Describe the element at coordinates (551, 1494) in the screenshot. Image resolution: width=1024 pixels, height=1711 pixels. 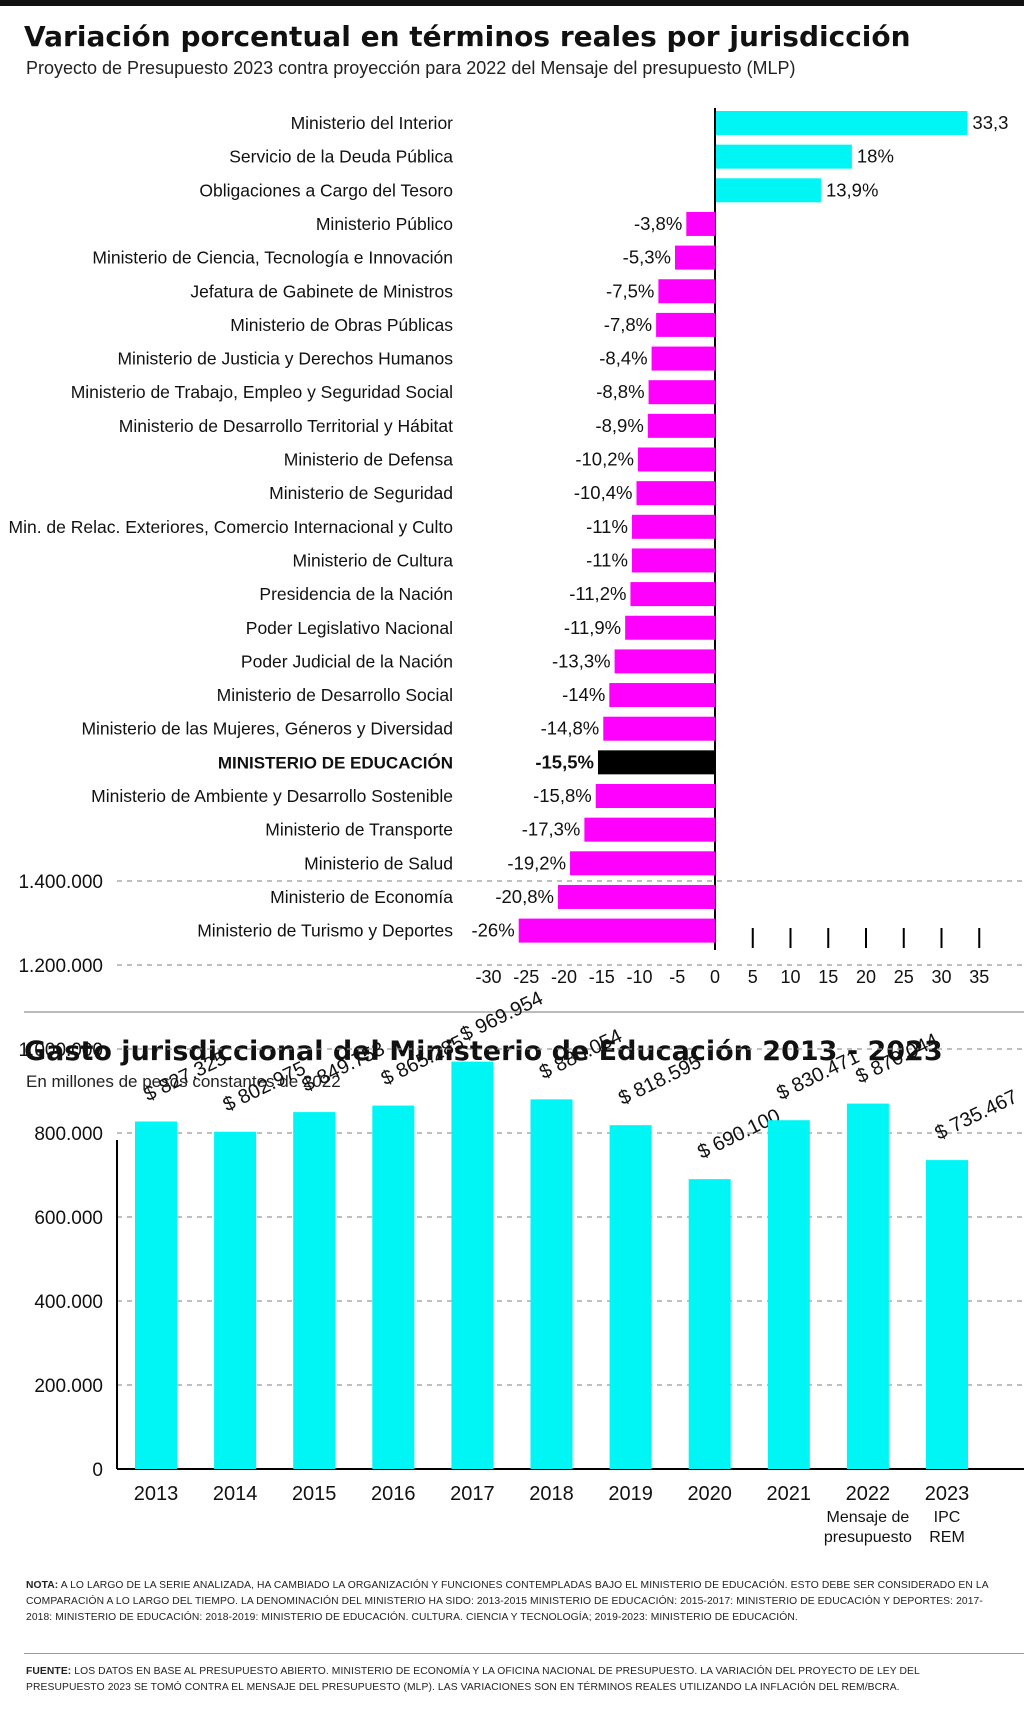
I see `x-tick-label: 2018` at that location.